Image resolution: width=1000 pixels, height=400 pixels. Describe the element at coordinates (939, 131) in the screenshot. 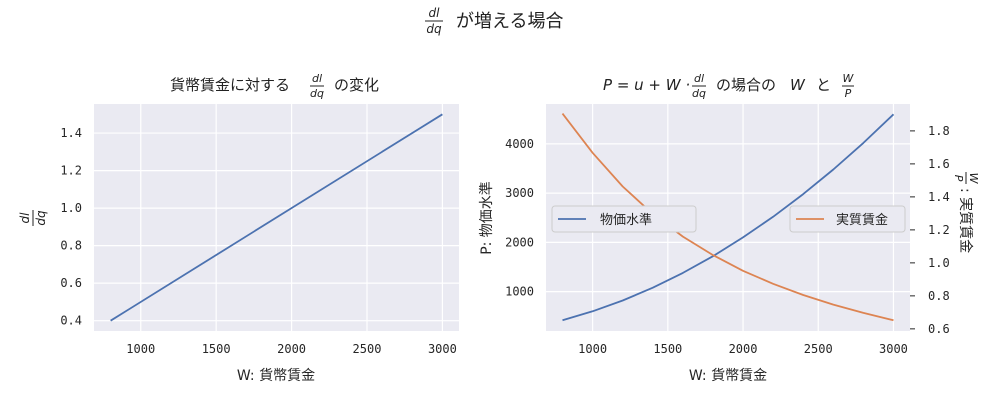

I see `y2-tick-label: 1.8` at that location.